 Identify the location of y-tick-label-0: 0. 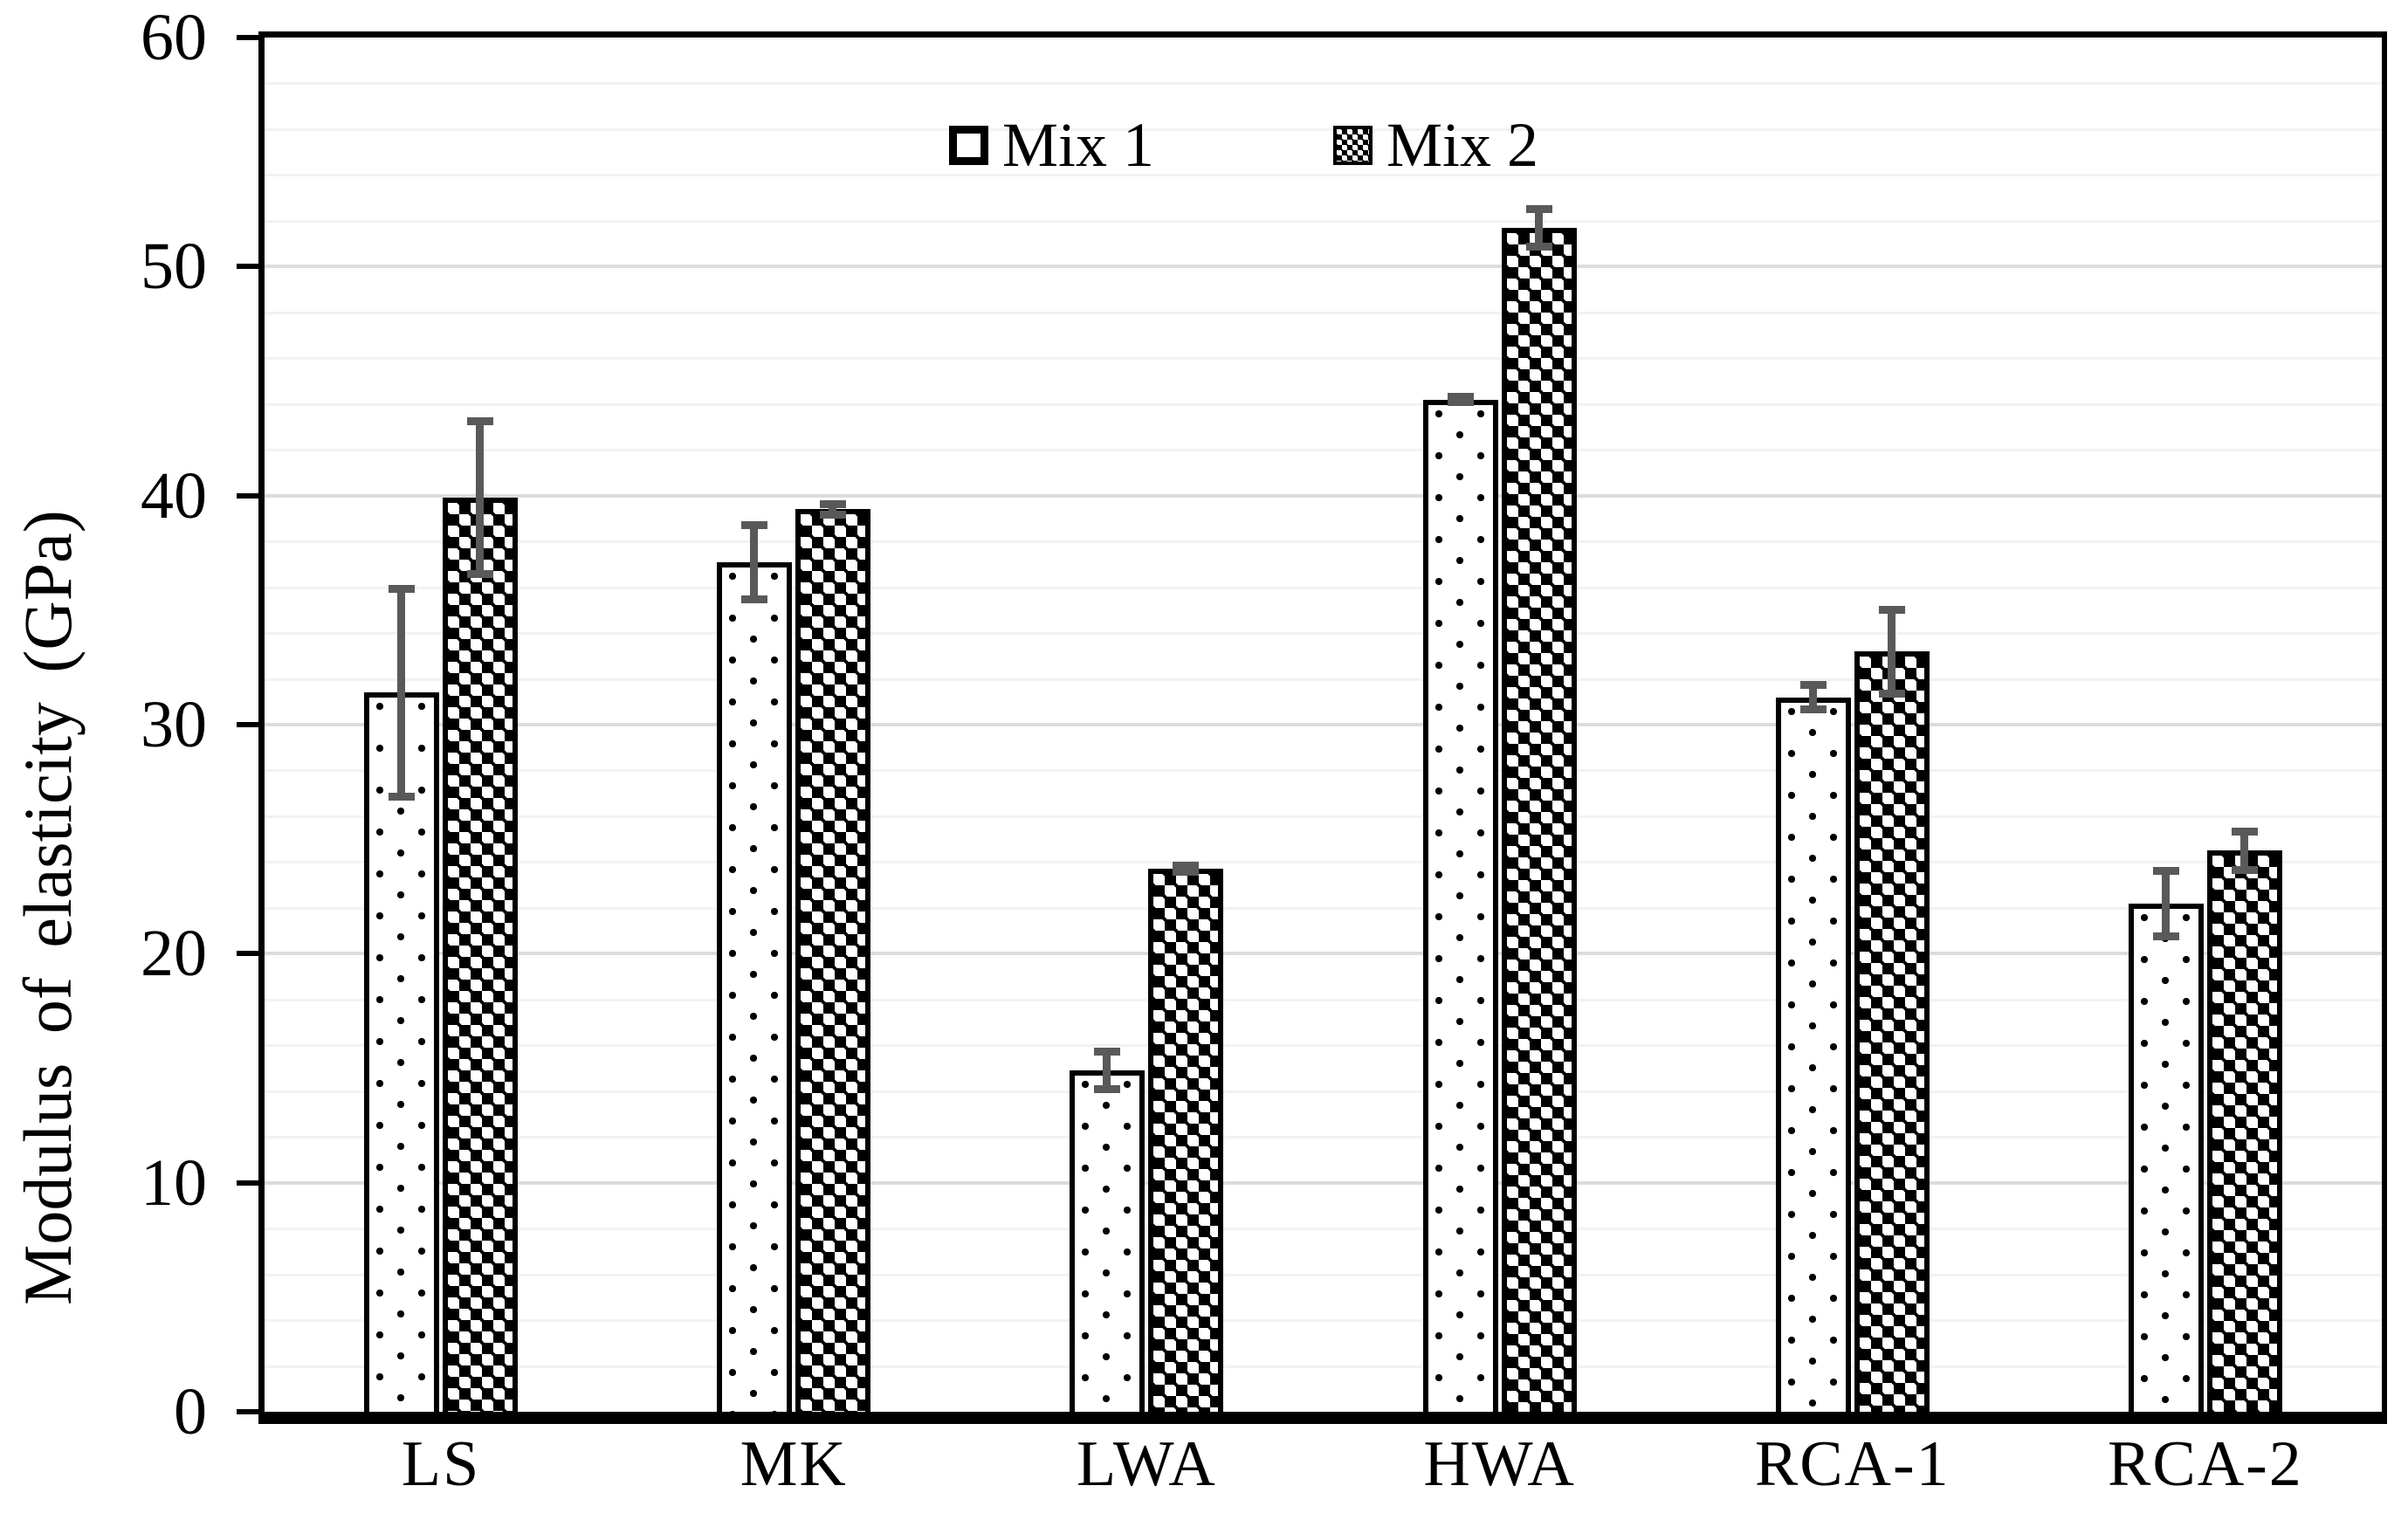
(190, 1411).